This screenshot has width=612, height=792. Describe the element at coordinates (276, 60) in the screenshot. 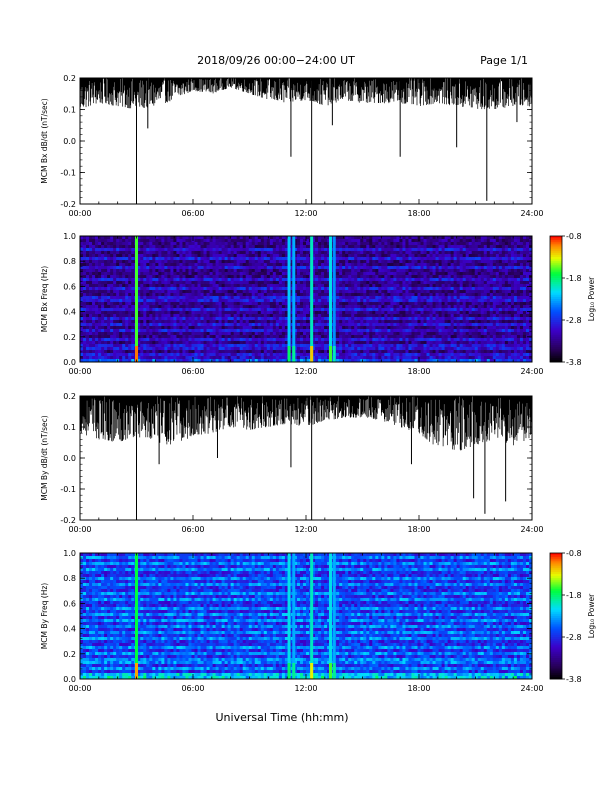

I see `figure-title: 2018/09/26 00:00−24:00 UT` at that location.